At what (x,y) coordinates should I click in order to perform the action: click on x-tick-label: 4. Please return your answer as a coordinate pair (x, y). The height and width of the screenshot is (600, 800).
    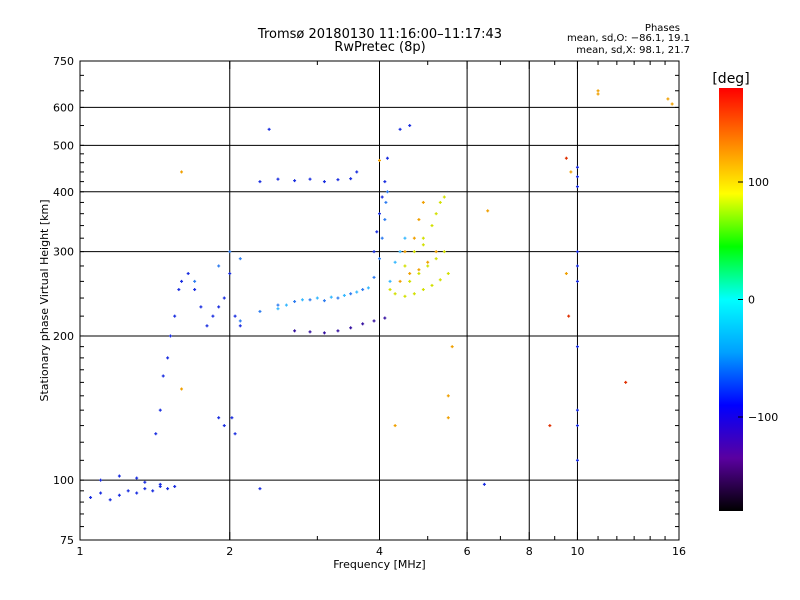
    Looking at the image, I should click on (379, 551).